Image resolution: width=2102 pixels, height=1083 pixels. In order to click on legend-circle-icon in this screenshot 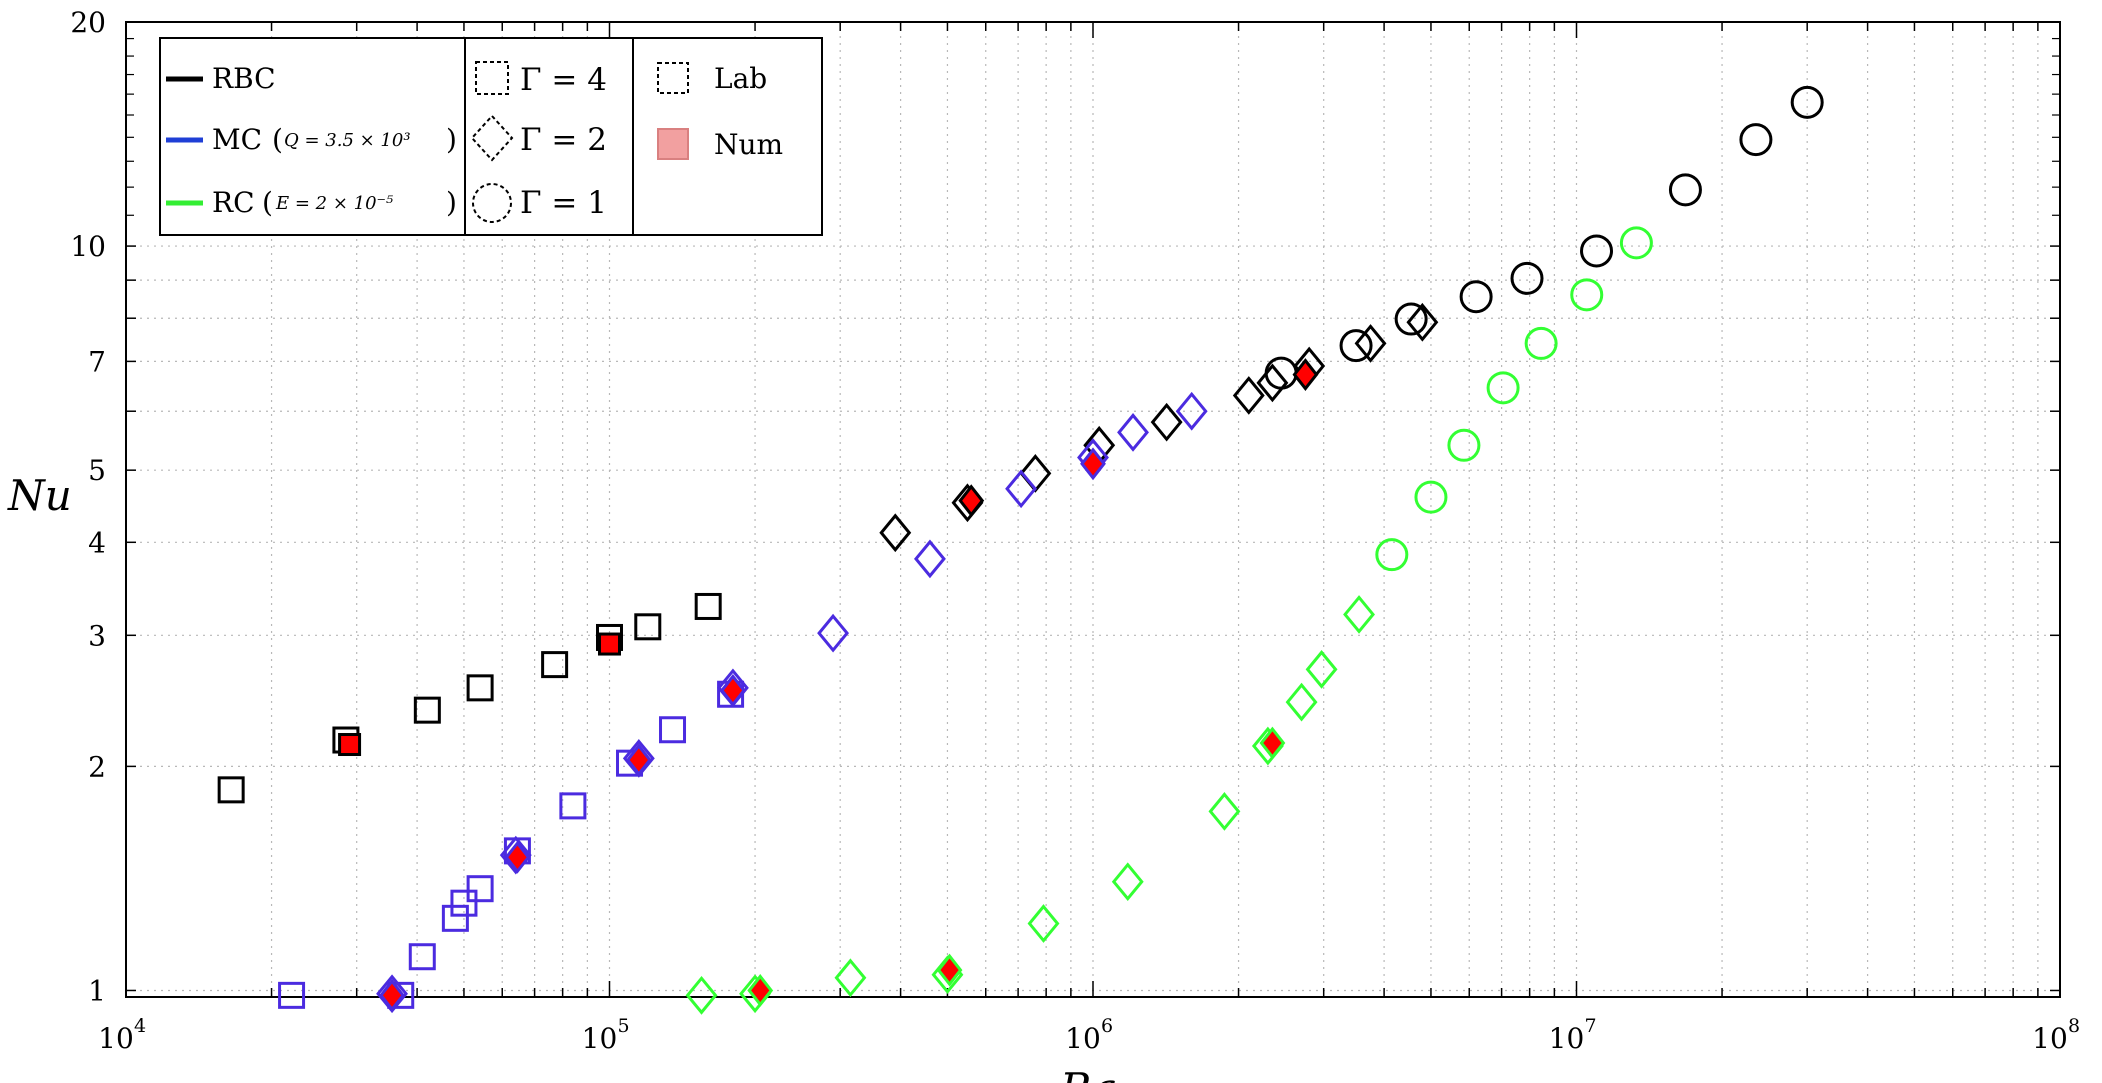, I will do `click(492, 203)`.